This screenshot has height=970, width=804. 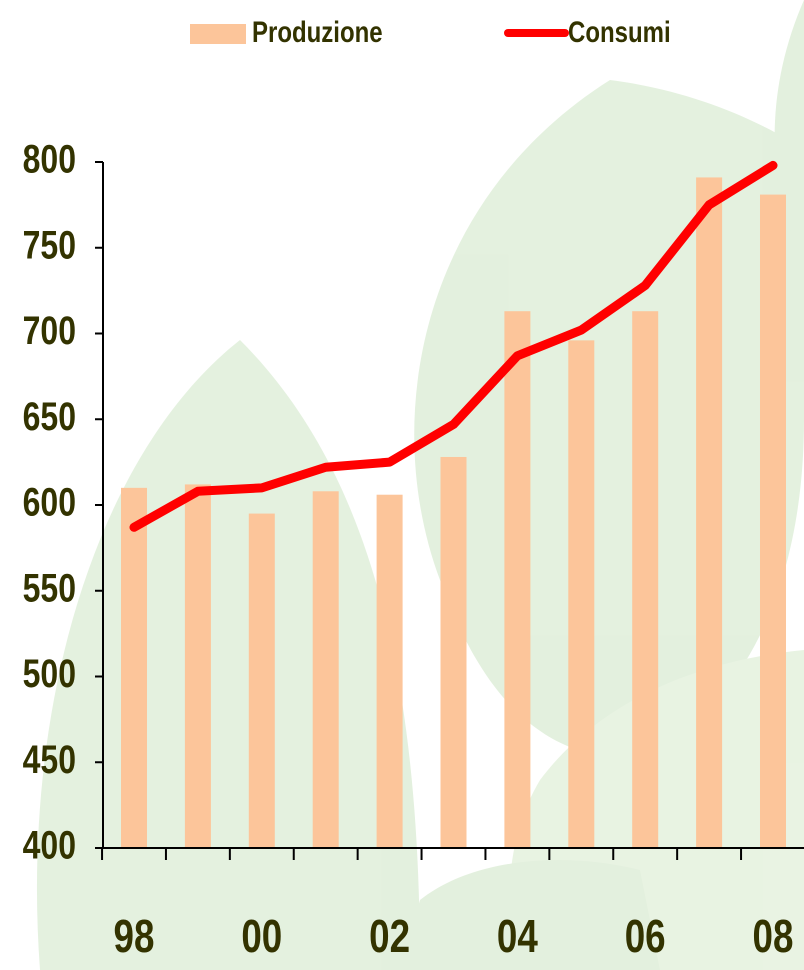 I want to click on y-tick-label: 700, so click(x=49, y=330).